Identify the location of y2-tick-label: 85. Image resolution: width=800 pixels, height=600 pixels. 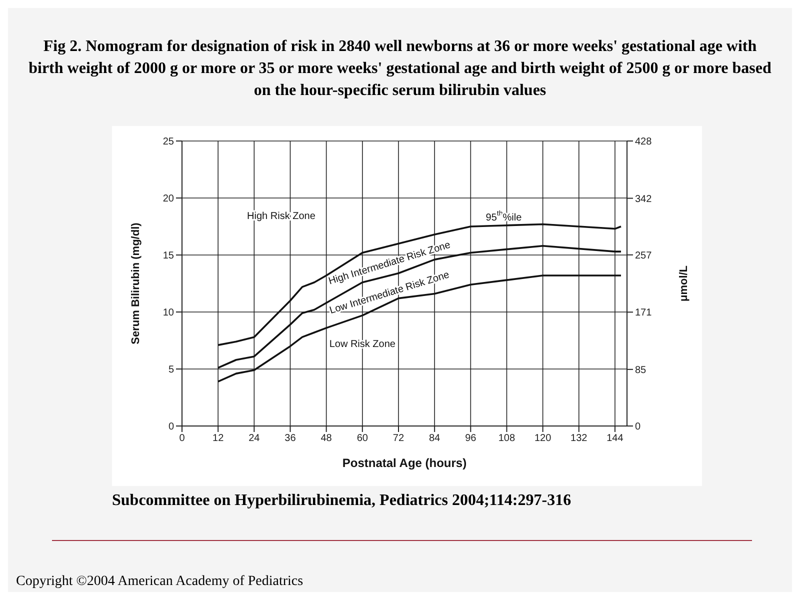
(641, 370).